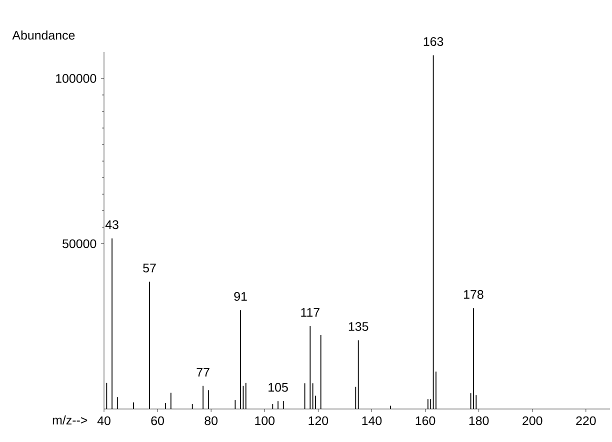 The width and height of the screenshot is (612, 442). What do you see at coordinates (479, 421) in the screenshot?
I see `x-tick-label: 180` at bounding box center [479, 421].